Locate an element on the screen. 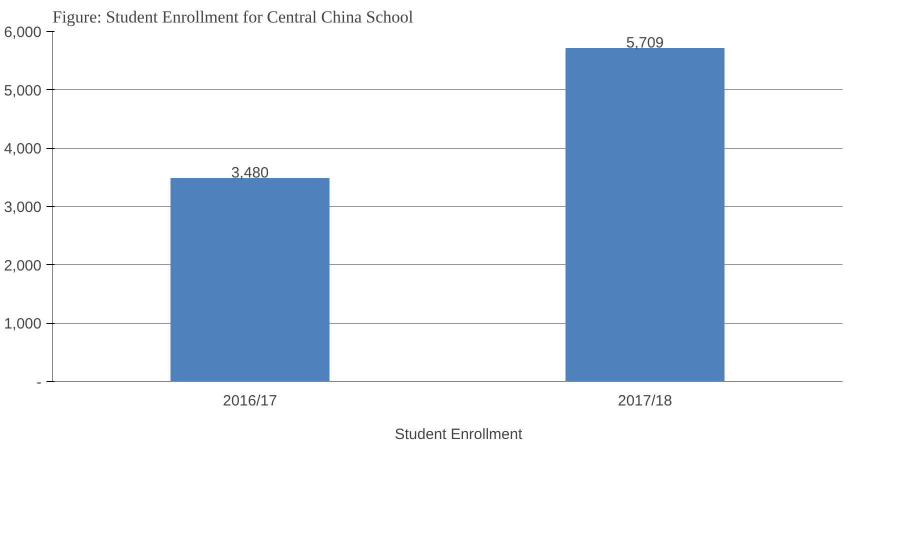 The width and height of the screenshot is (922, 544). x-tick-label: 2017/18 is located at coordinates (645, 401).